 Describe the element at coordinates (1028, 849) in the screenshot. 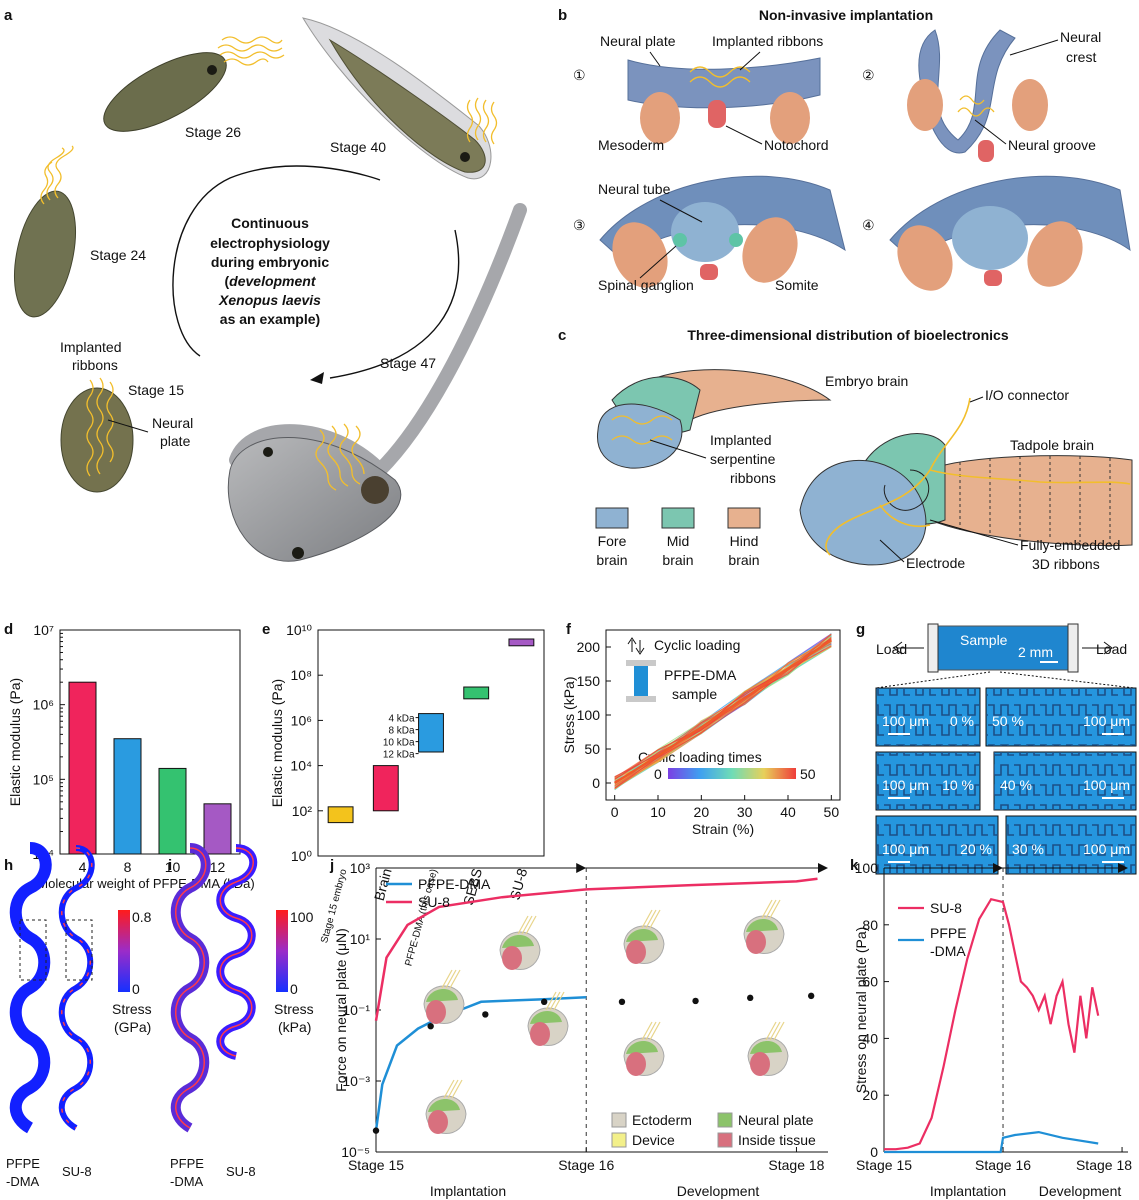

I see `micrograph-left-label-5: 30 %` at that location.